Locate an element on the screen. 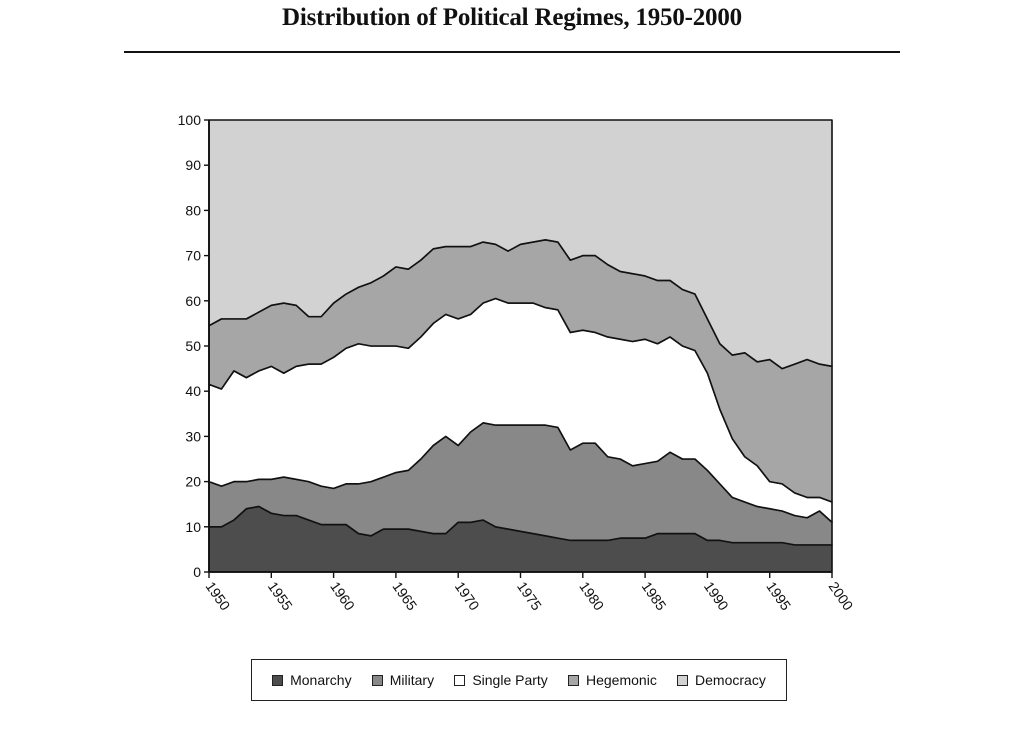 Image resolution: width=1024 pixels, height=736 pixels. legend-item-monarchy: Monarchy is located at coordinates (312, 680).